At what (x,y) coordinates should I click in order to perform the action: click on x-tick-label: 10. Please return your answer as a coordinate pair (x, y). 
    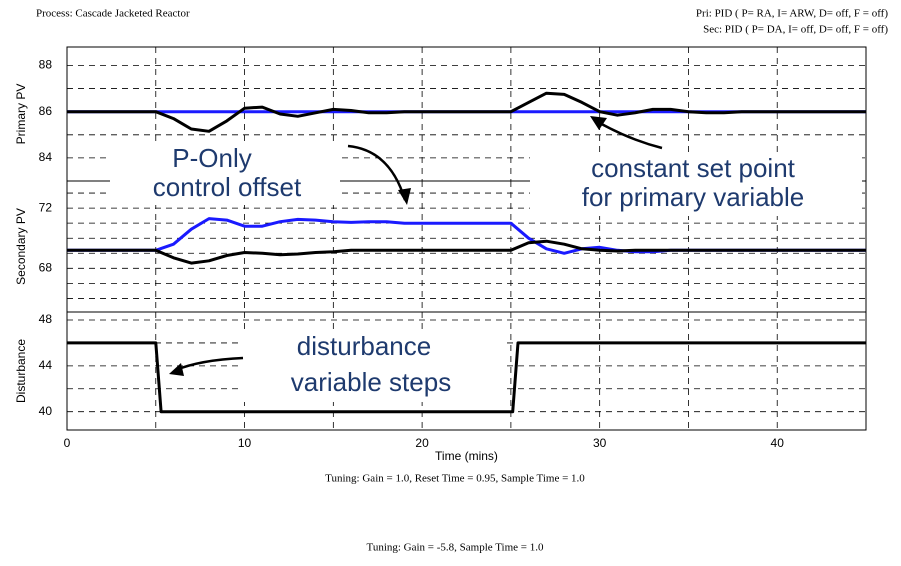
    Looking at the image, I should click on (245, 443).